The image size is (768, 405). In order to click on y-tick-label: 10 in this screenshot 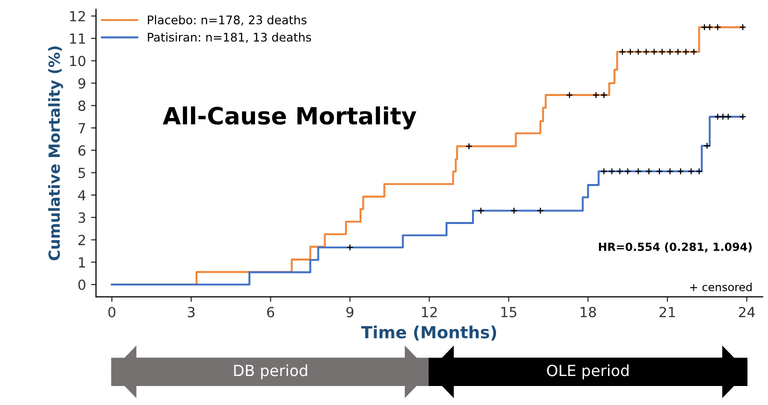, I will do `click(78, 61)`.